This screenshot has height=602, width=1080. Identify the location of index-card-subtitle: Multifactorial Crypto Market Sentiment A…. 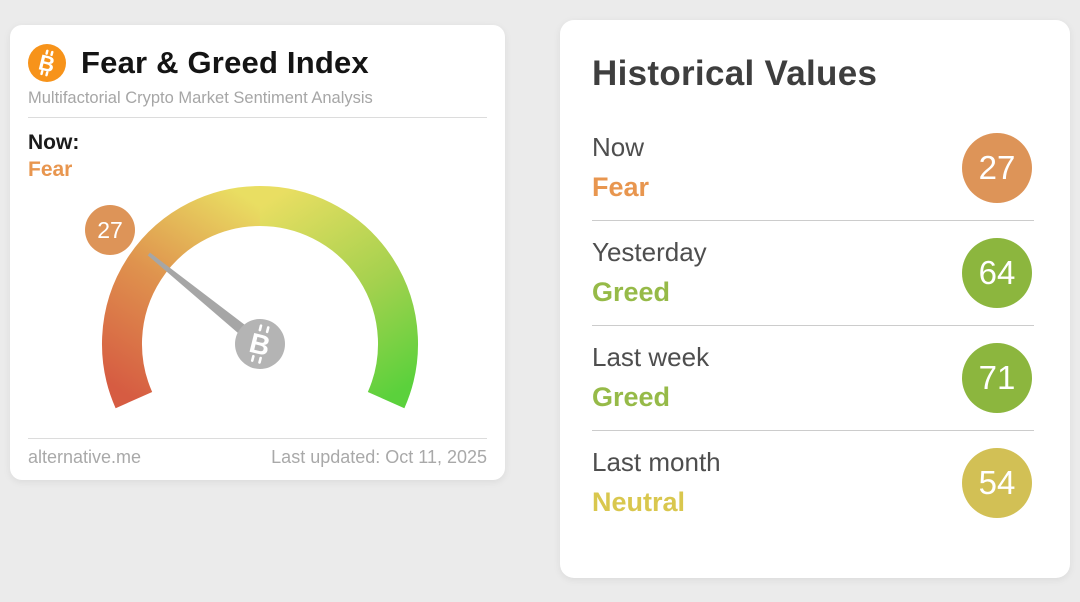
(200, 98).